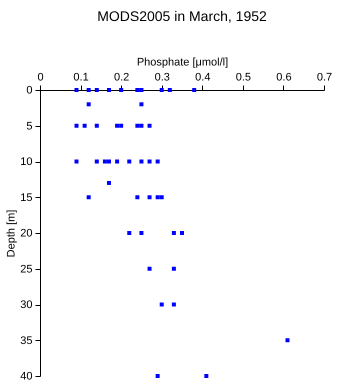 This screenshot has width=337, height=384. I want to click on x-axis-title: Phosphate [μmol/l], so click(182, 62).